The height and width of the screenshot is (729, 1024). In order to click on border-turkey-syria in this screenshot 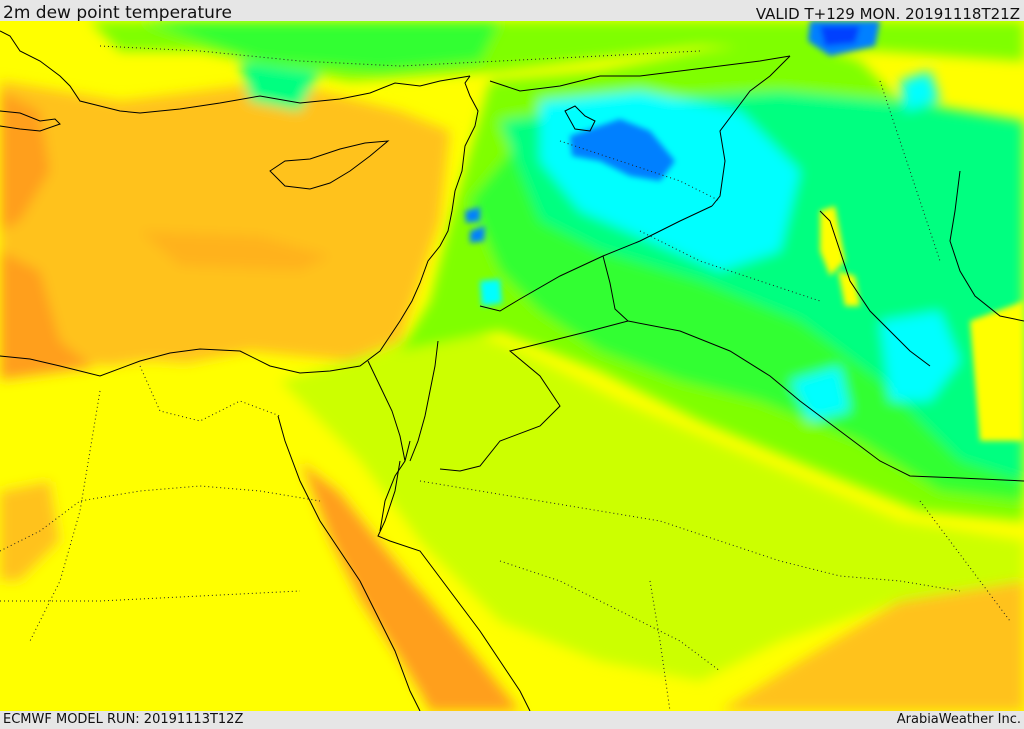, I will do `click(640, 73)`.